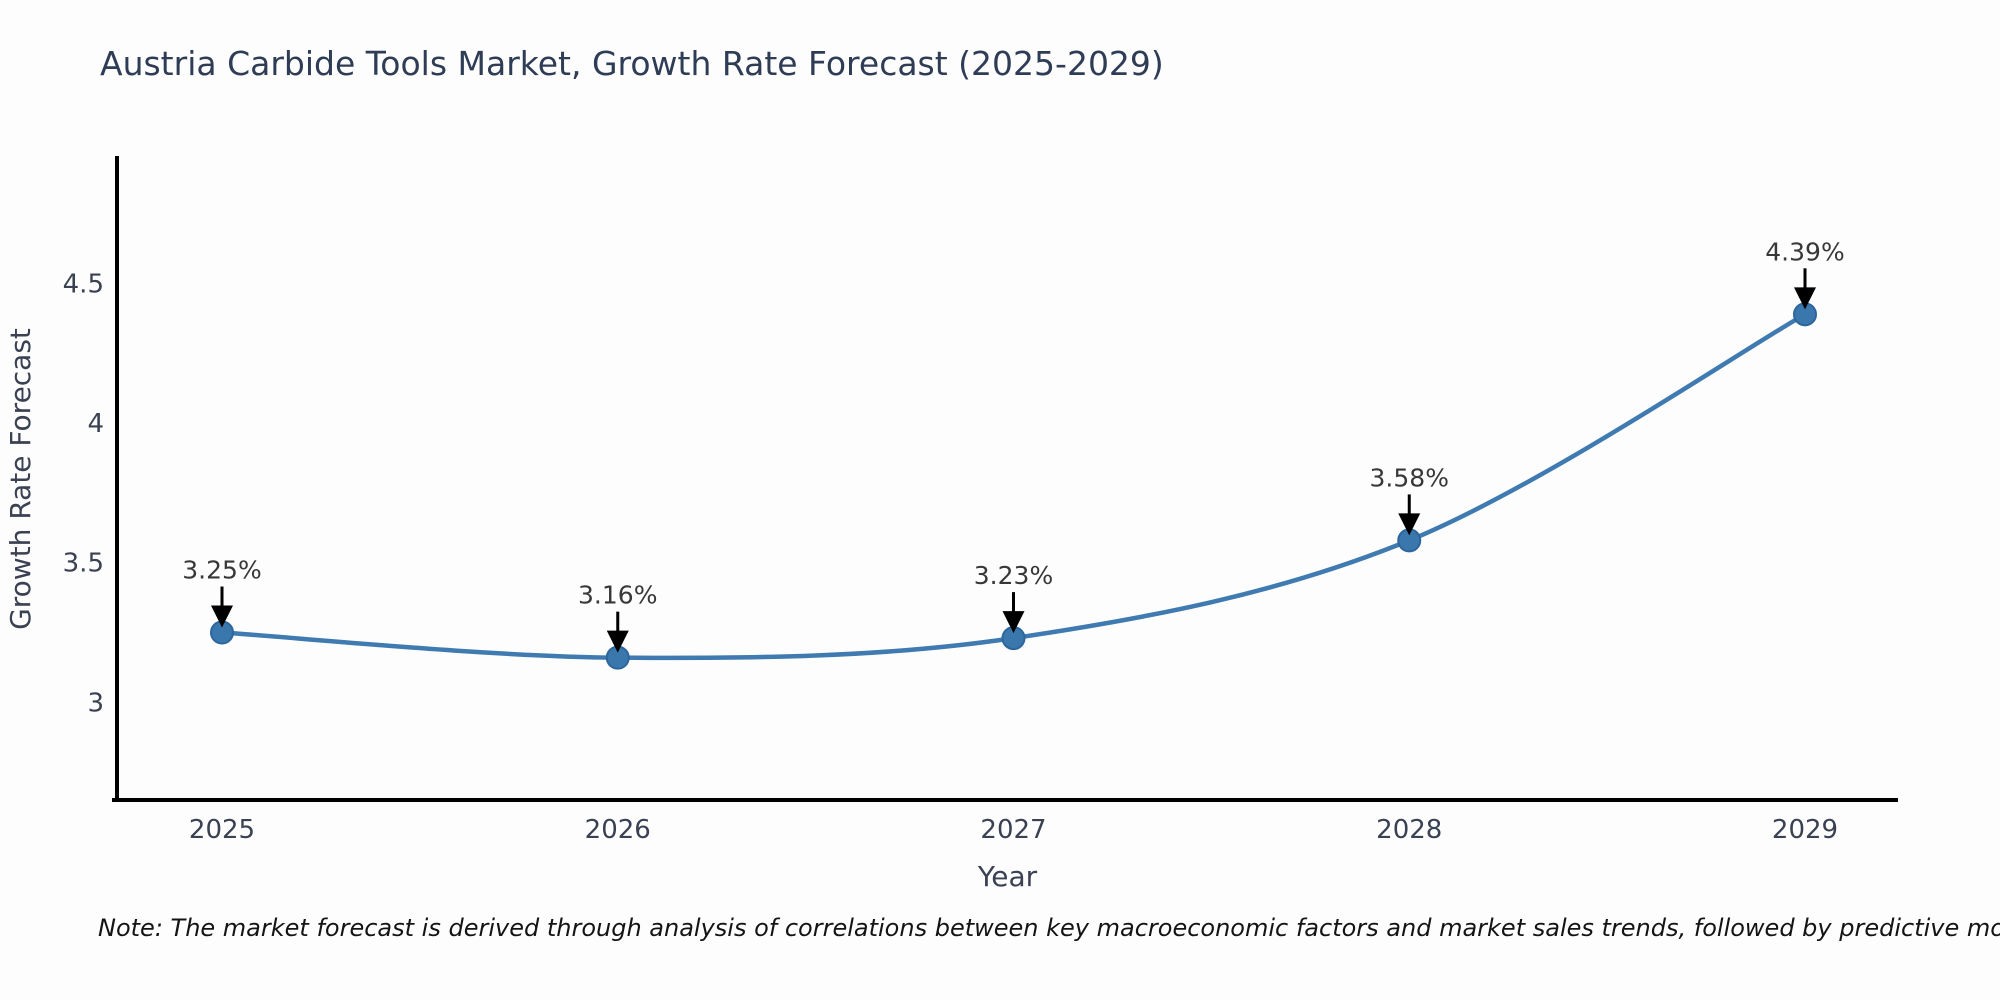 This screenshot has height=1000, width=2000. Describe the element at coordinates (1007, 876) in the screenshot. I see `x-axis-title: Year` at that location.